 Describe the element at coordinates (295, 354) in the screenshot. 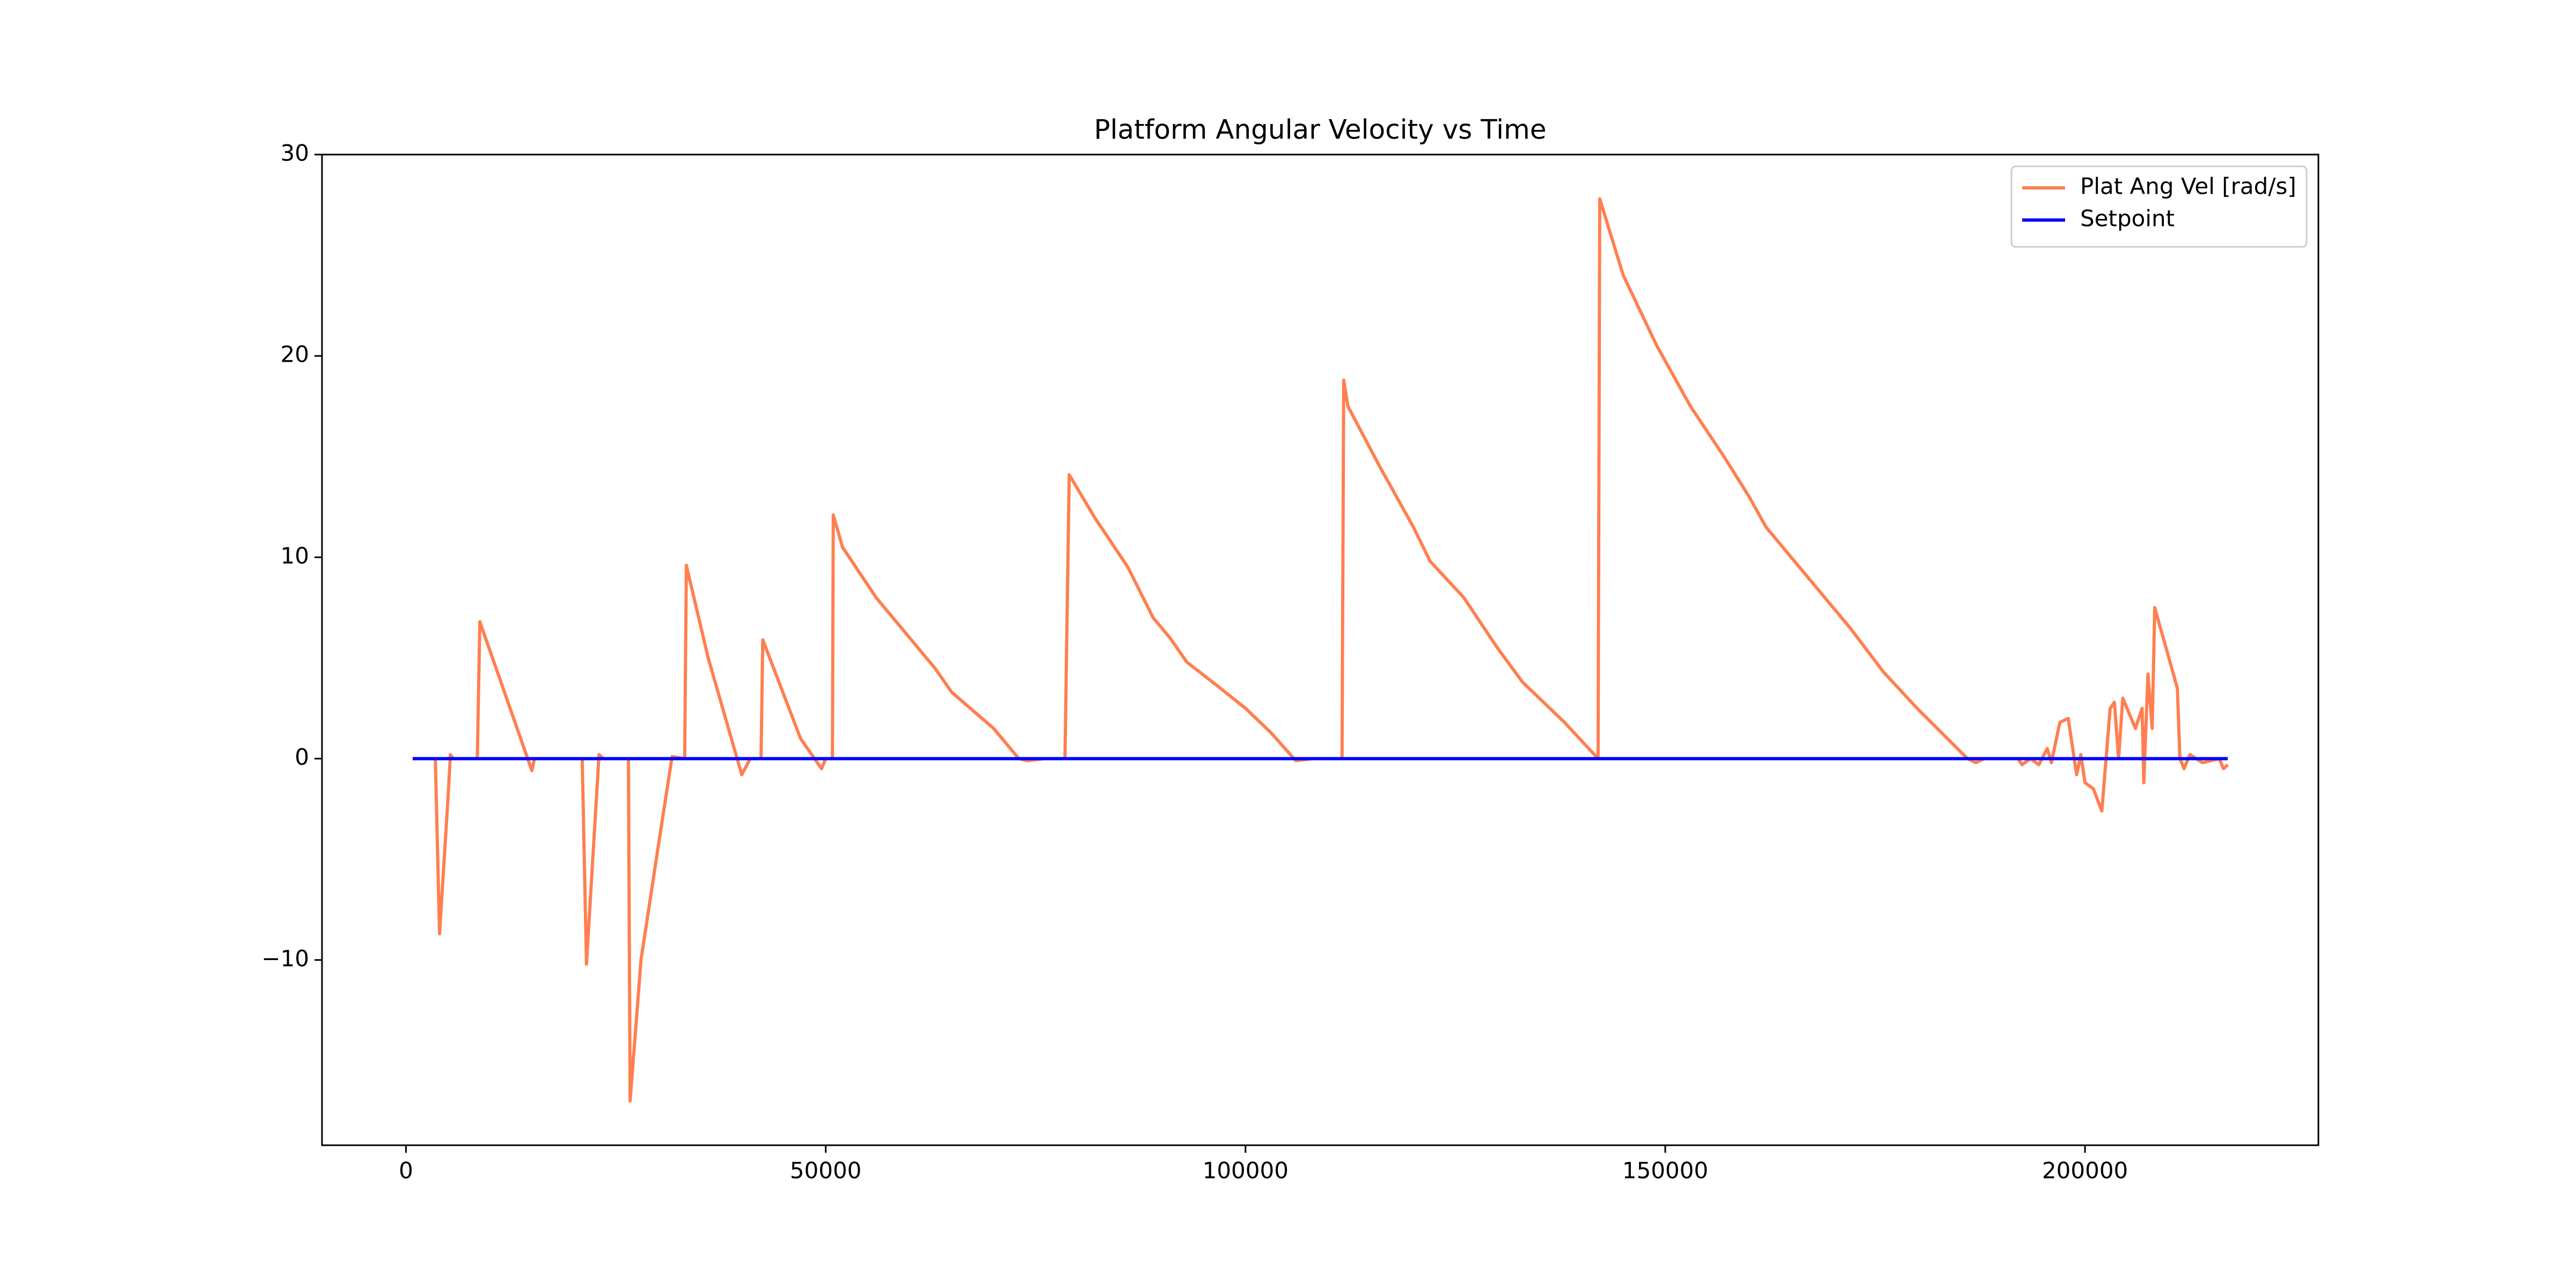

I see `y-tick-label: 20` at that location.